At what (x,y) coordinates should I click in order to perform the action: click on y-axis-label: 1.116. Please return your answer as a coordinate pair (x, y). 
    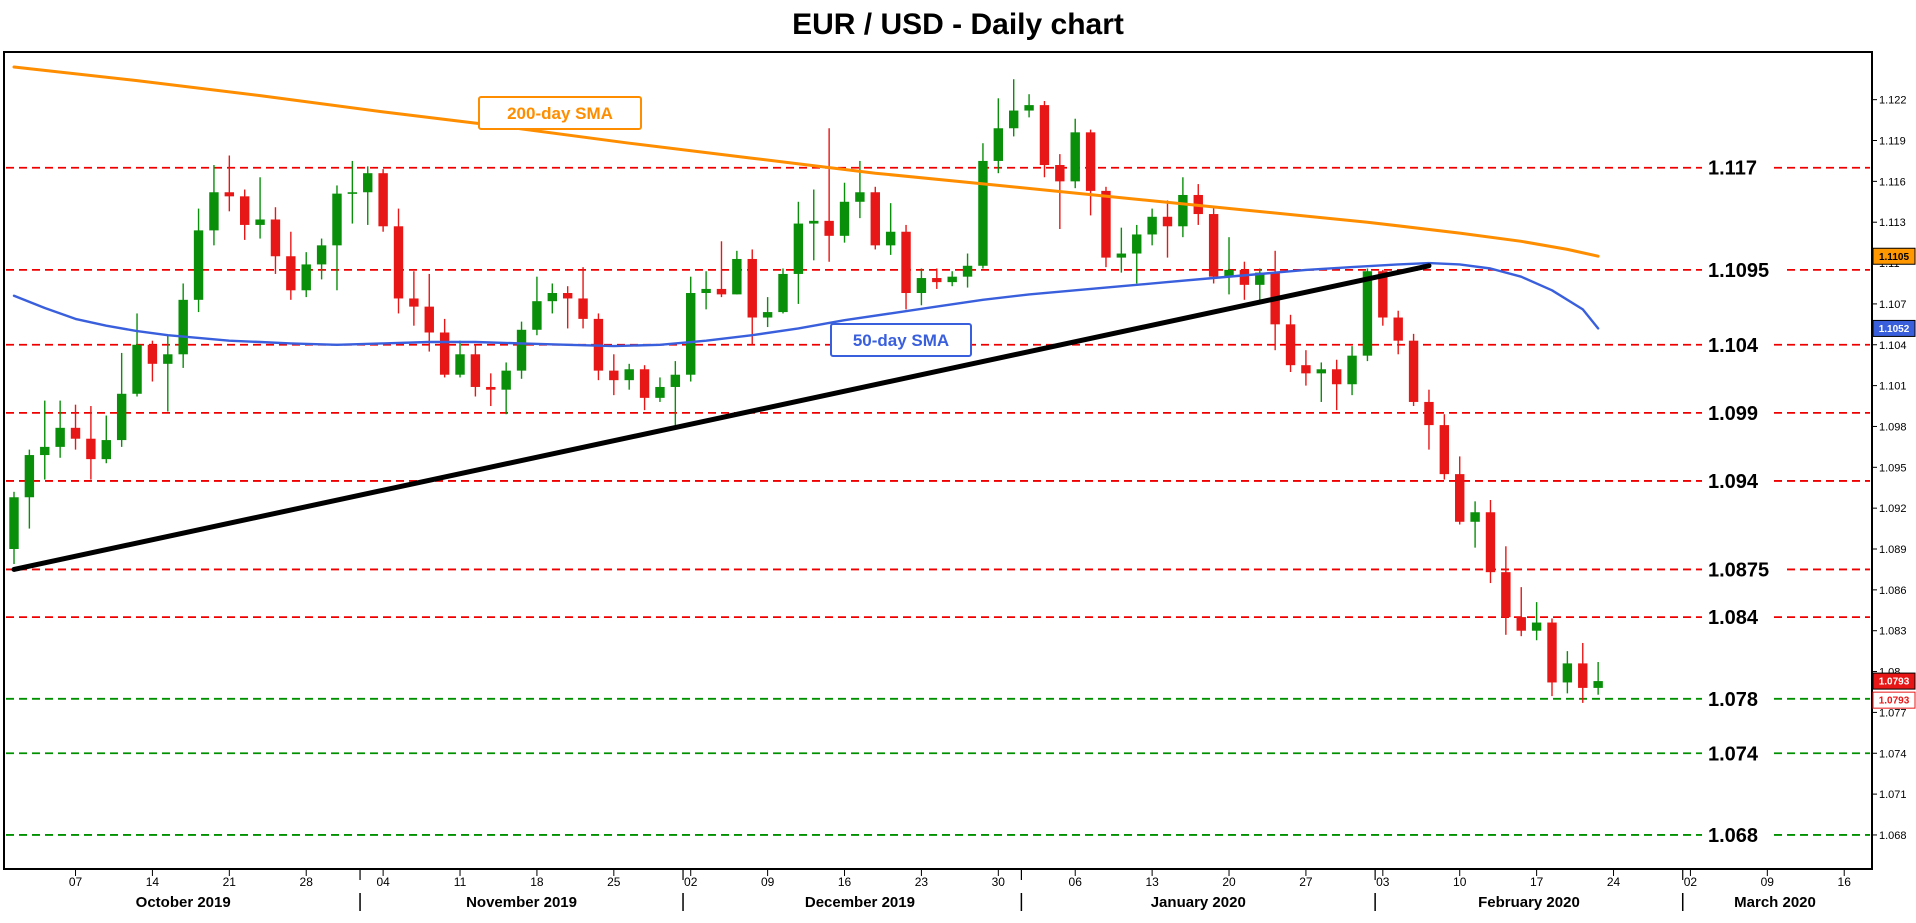
    Looking at the image, I should click on (1892, 182).